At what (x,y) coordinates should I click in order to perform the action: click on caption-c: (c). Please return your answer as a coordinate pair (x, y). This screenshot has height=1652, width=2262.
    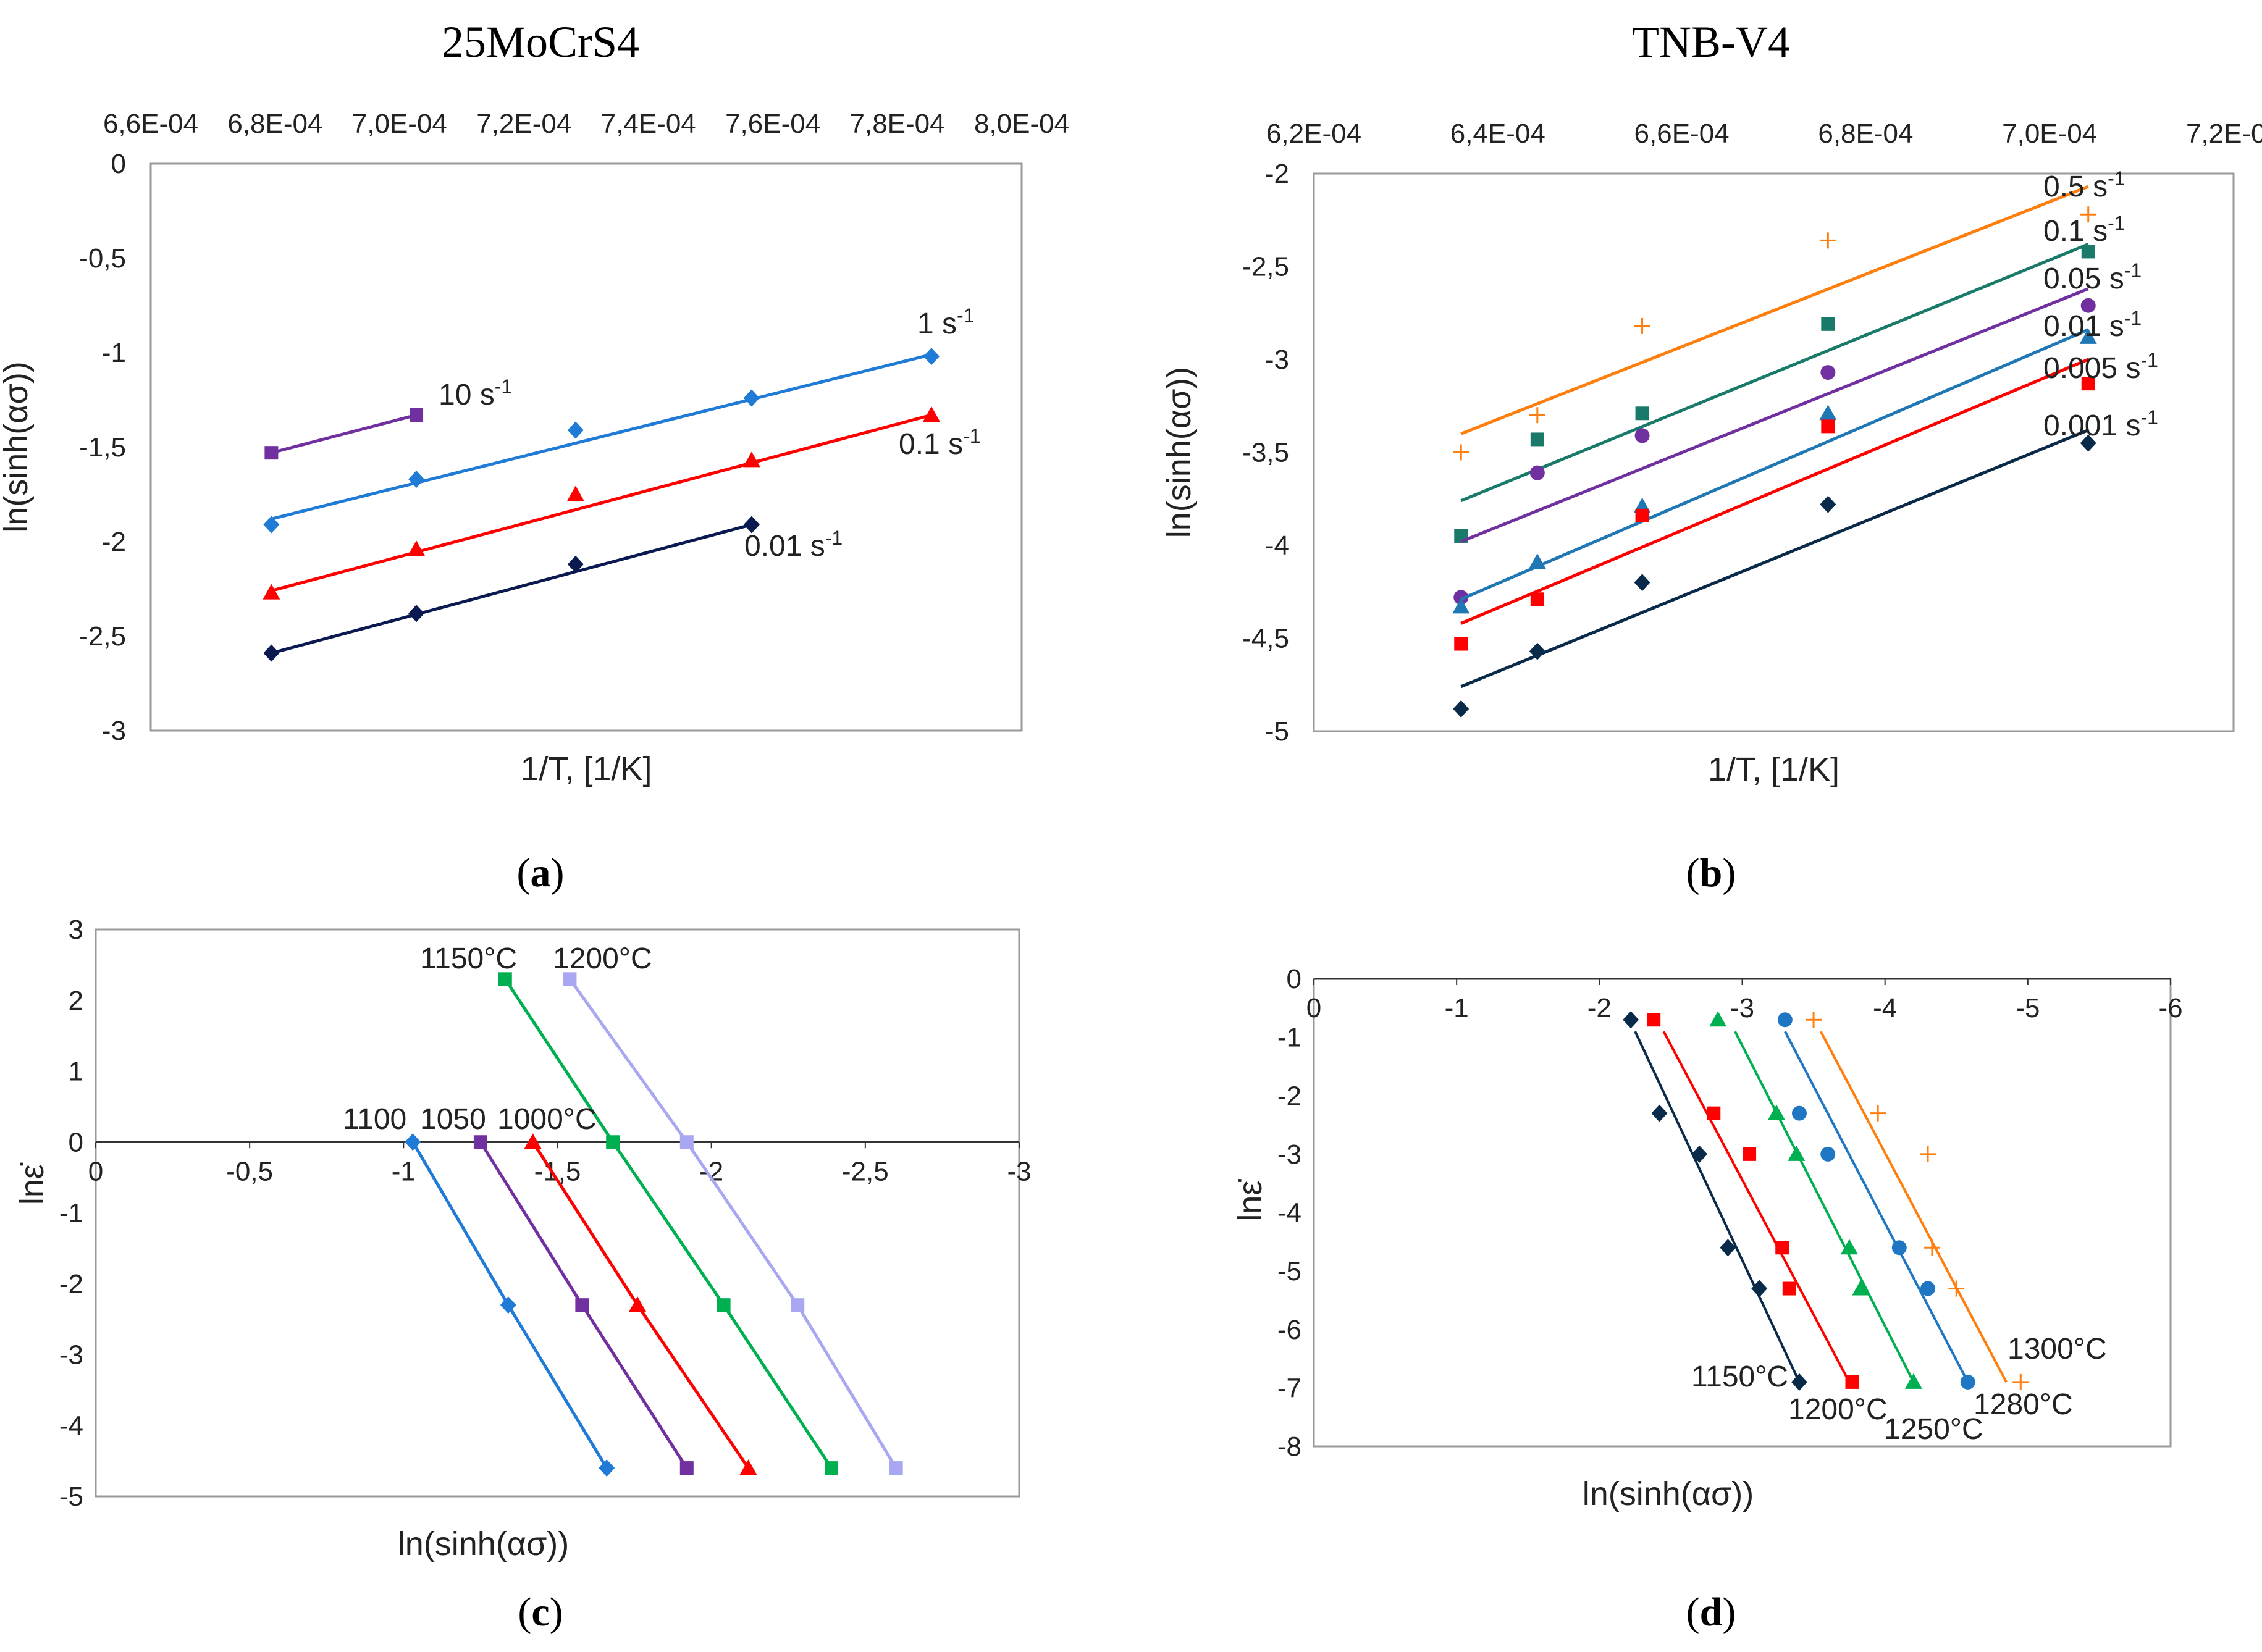
    Looking at the image, I should click on (540, 1612).